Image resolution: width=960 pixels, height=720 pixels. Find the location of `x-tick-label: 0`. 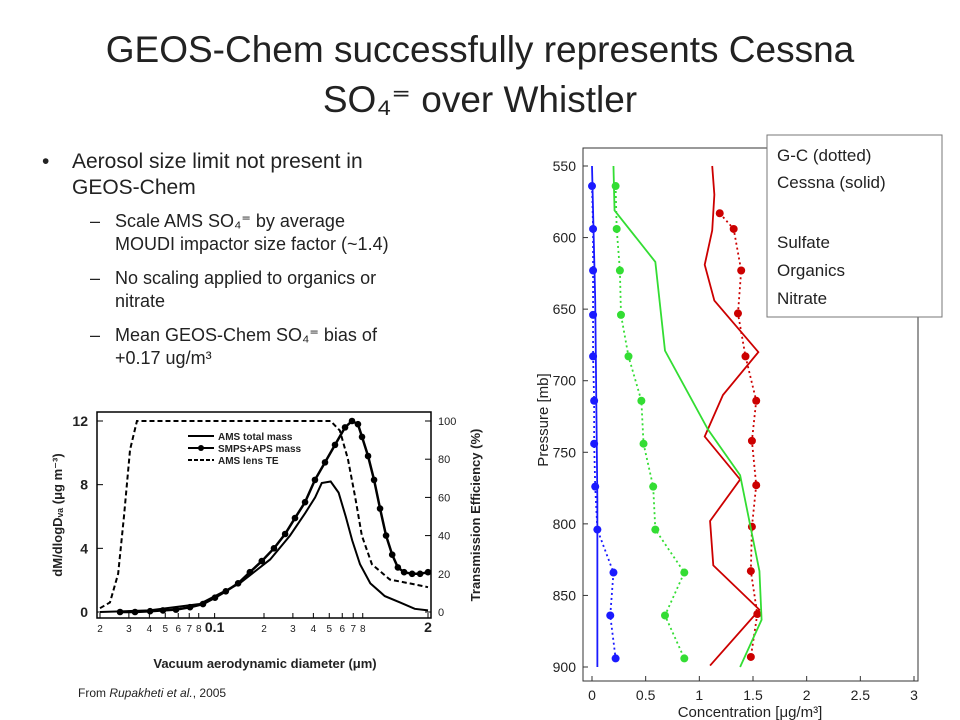

x-tick-label: 0 is located at coordinates (592, 695).